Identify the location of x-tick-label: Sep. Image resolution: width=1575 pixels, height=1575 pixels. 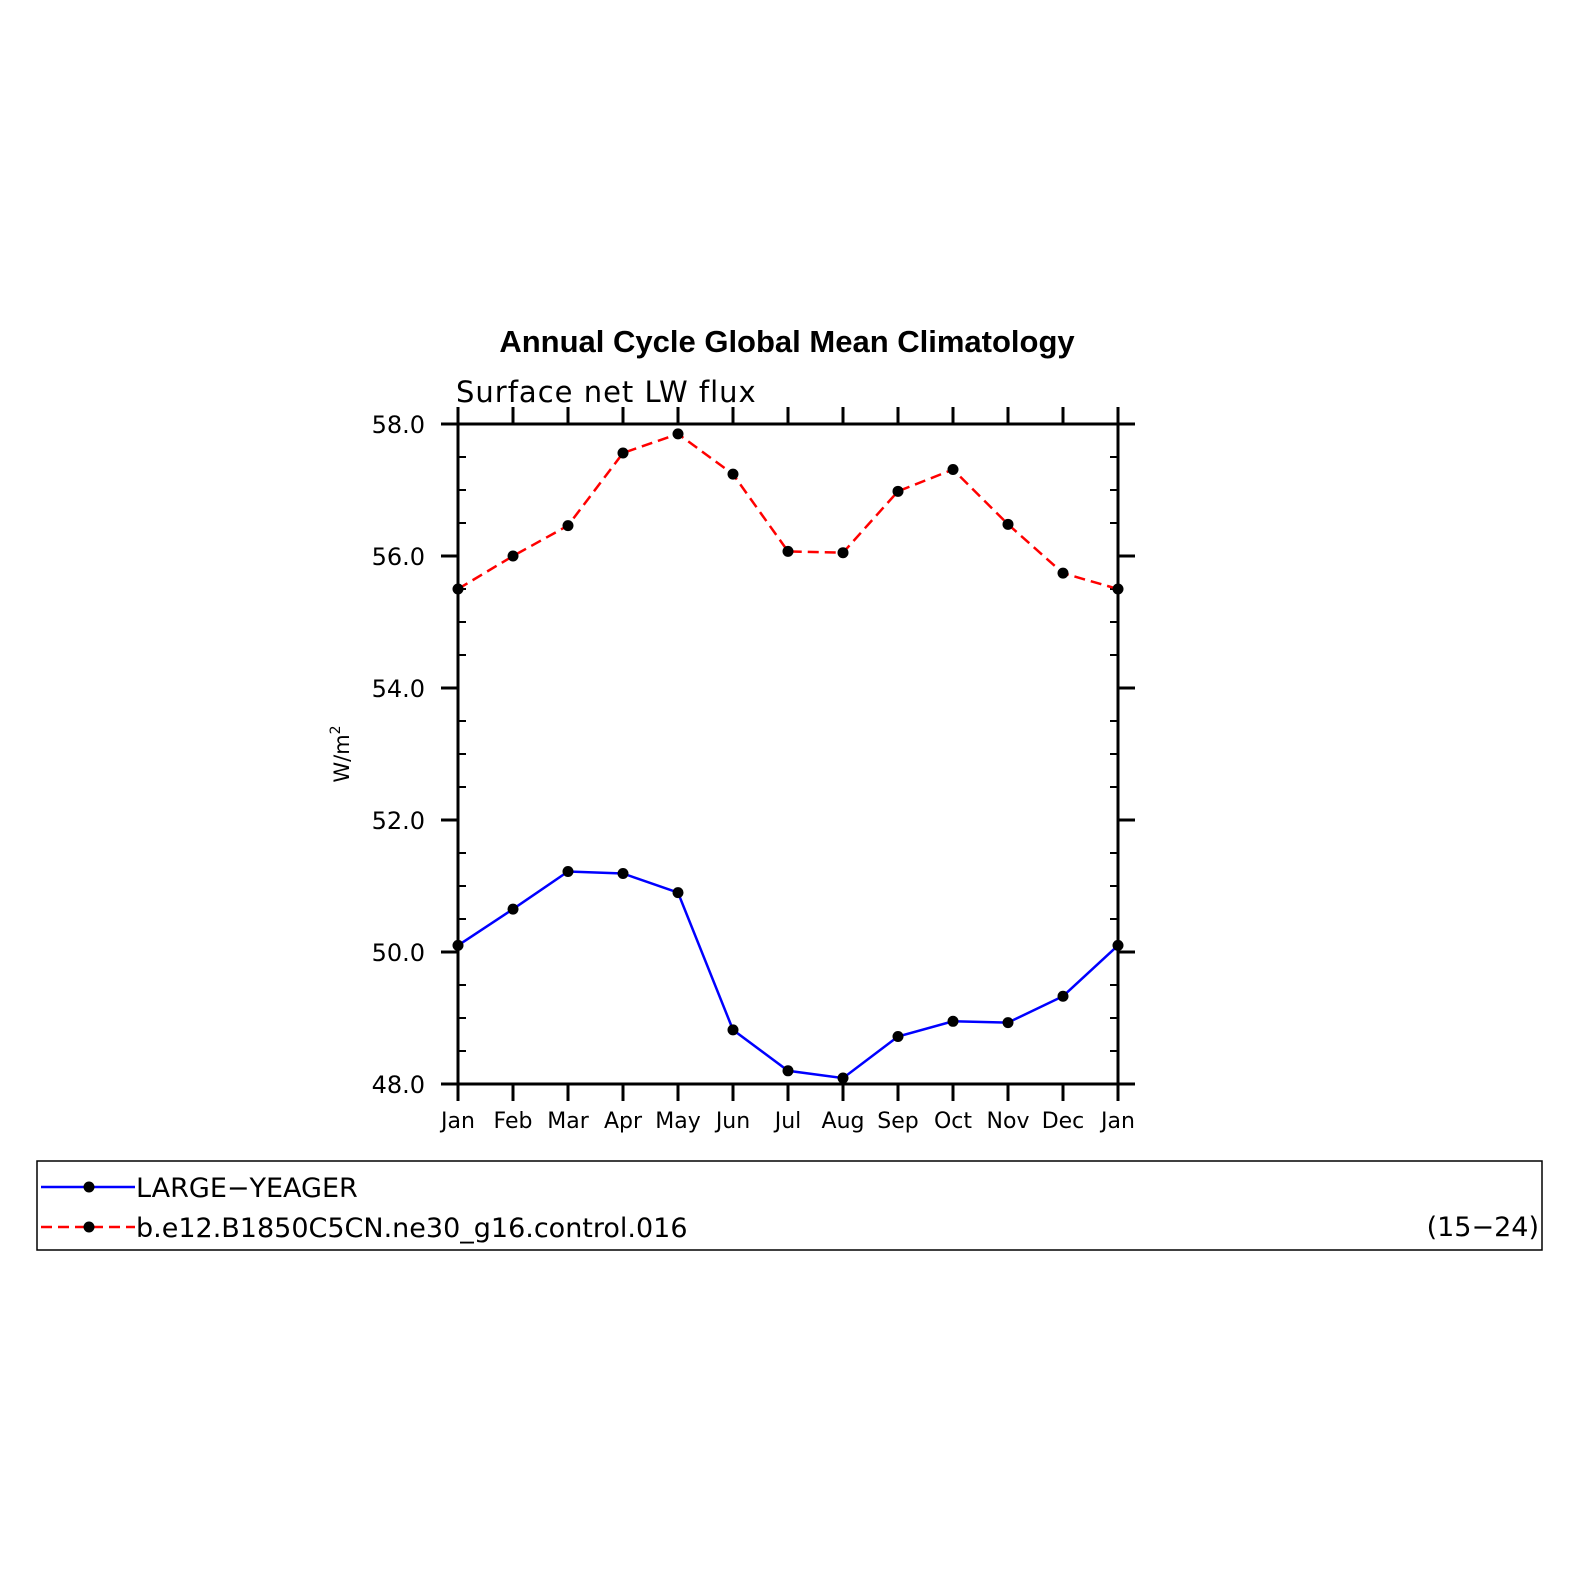
(897, 1121).